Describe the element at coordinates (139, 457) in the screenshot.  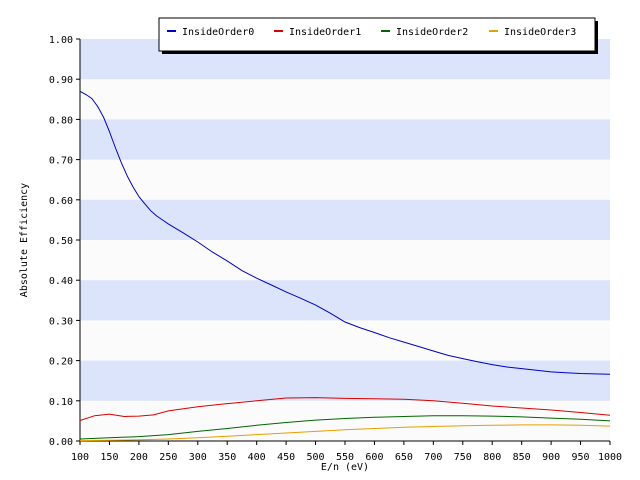
I see `x-tick-label: 200` at that location.